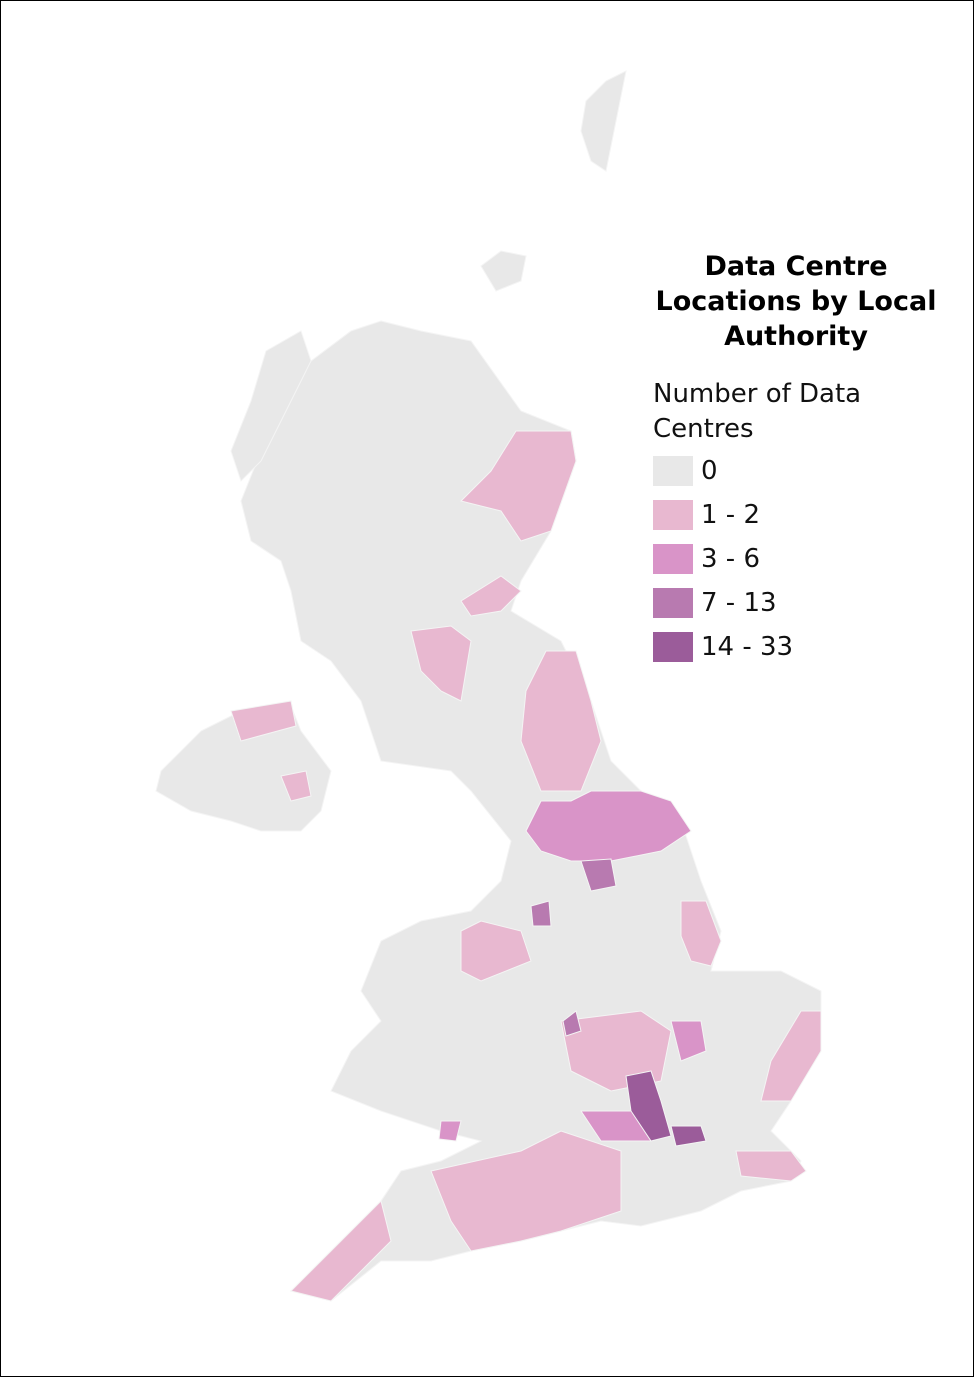 The width and height of the screenshot is (974, 1378). Describe the element at coordinates (688, 1136) in the screenshot. I see `london` at that location.